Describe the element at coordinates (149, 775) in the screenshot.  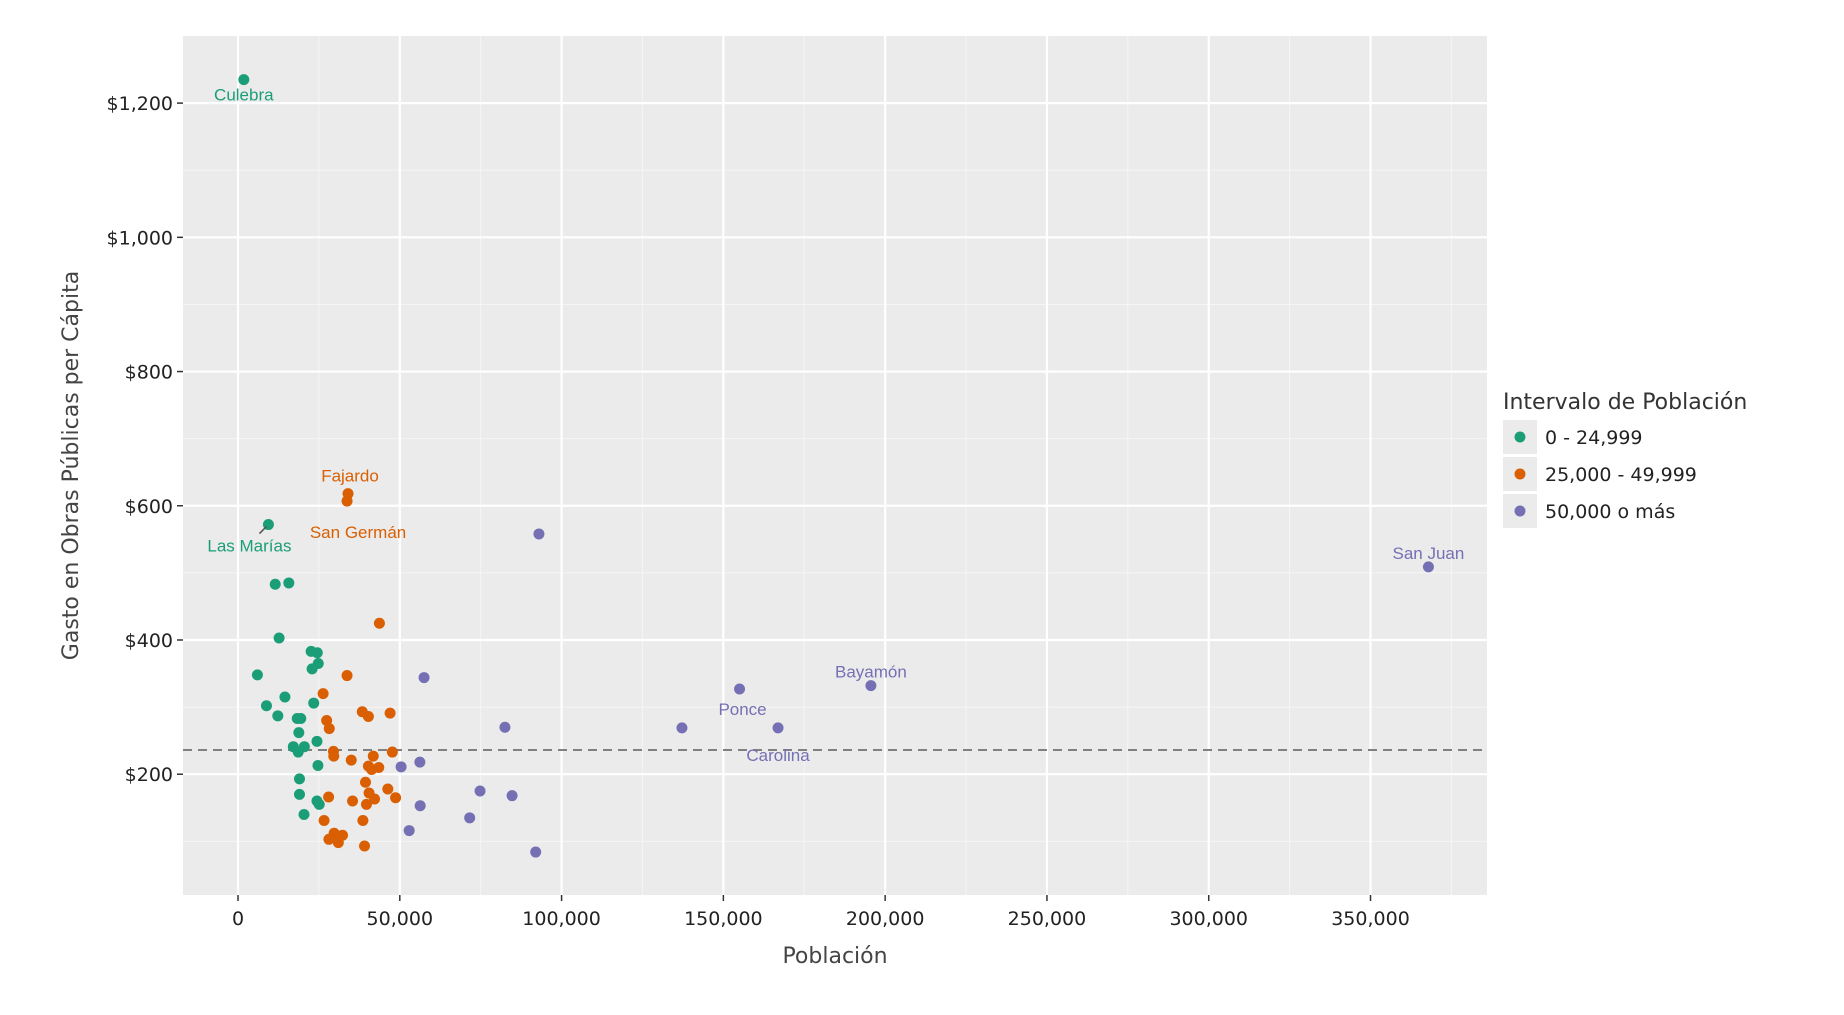
I see `y-tick-label: $200` at that location.